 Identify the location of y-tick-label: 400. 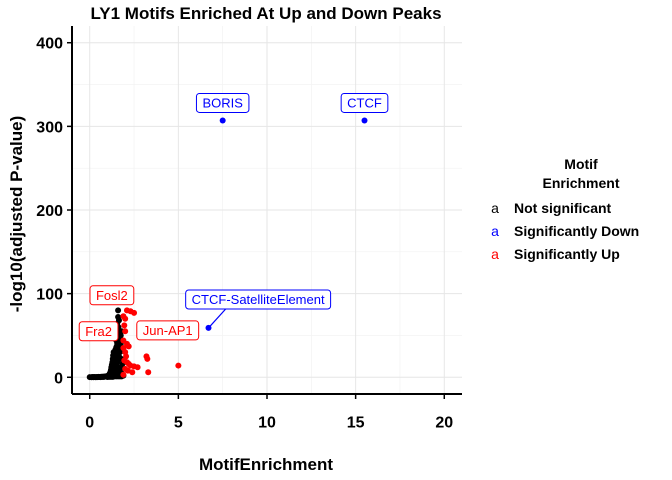
(49, 44).